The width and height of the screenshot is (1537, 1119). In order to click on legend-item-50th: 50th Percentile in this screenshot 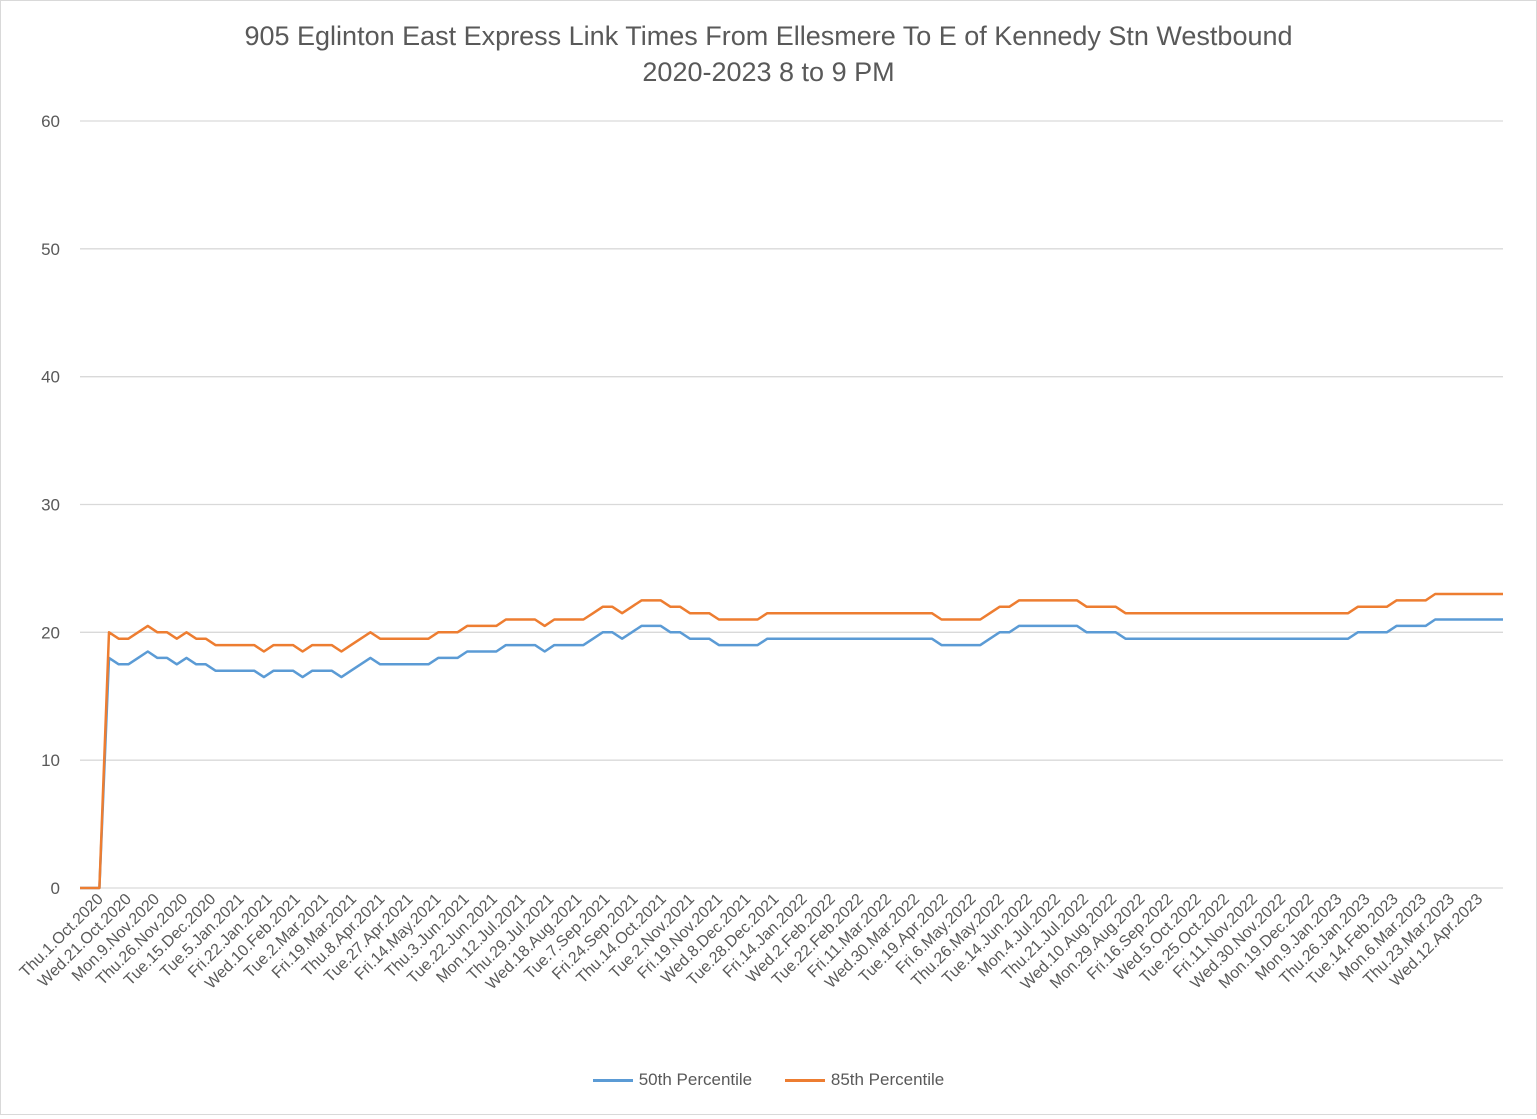, I will do `click(672, 1079)`.